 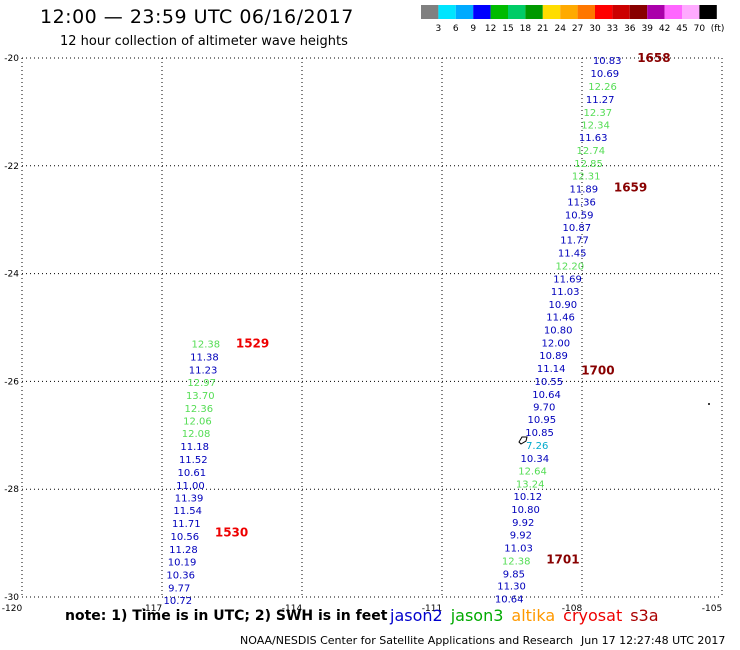 What do you see at coordinates (544, 408) in the screenshot?
I see `wave-height-label: 9.70` at bounding box center [544, 408].